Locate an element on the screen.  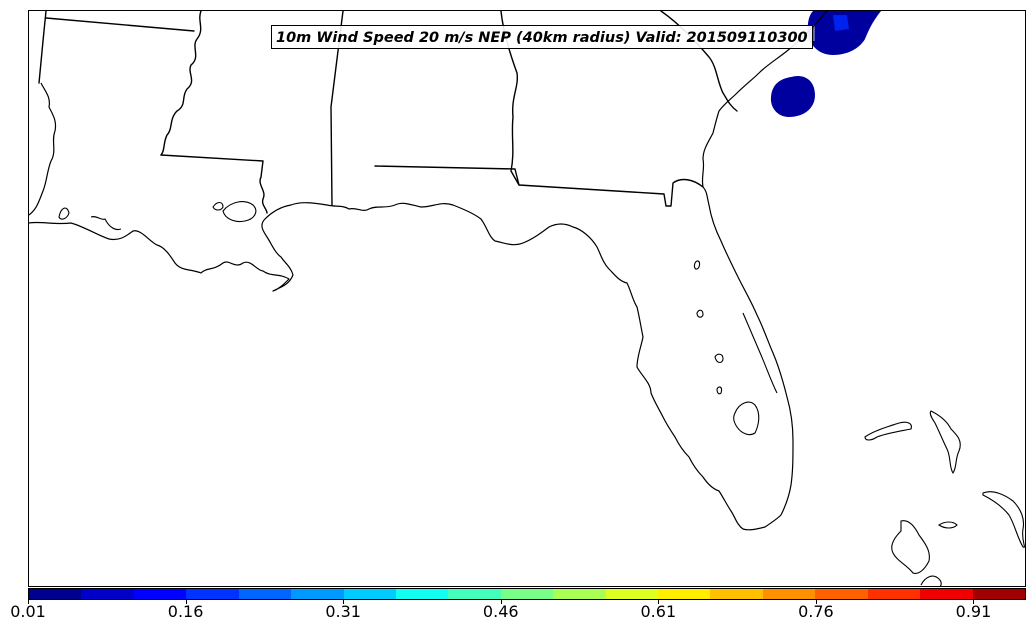
state-border-la-ms is located at coordinates (214, 184).